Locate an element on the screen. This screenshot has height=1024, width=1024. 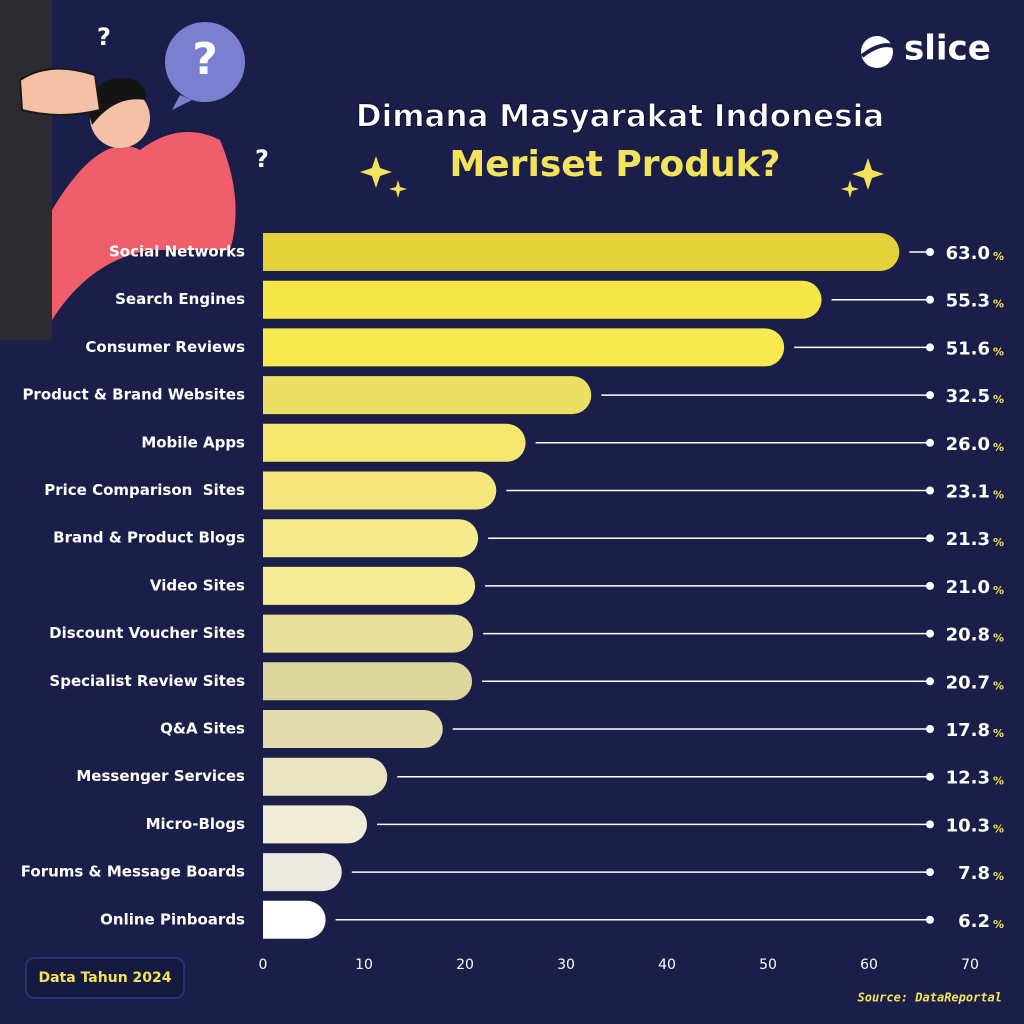
chart-title: Dimana Masyarakat Indonesia is located at coordinates (620, 117).